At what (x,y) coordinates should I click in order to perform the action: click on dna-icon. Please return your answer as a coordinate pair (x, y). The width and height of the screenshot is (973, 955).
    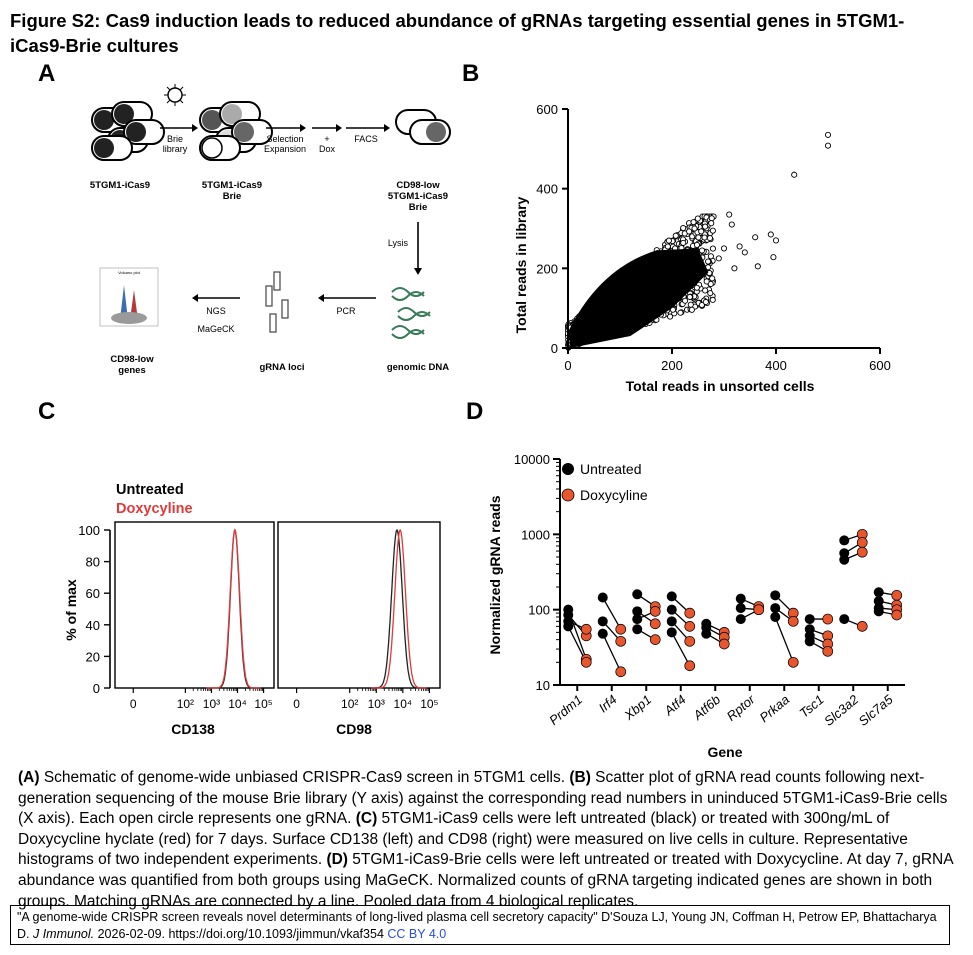
    Looking at the image, I should click on (411, 313).